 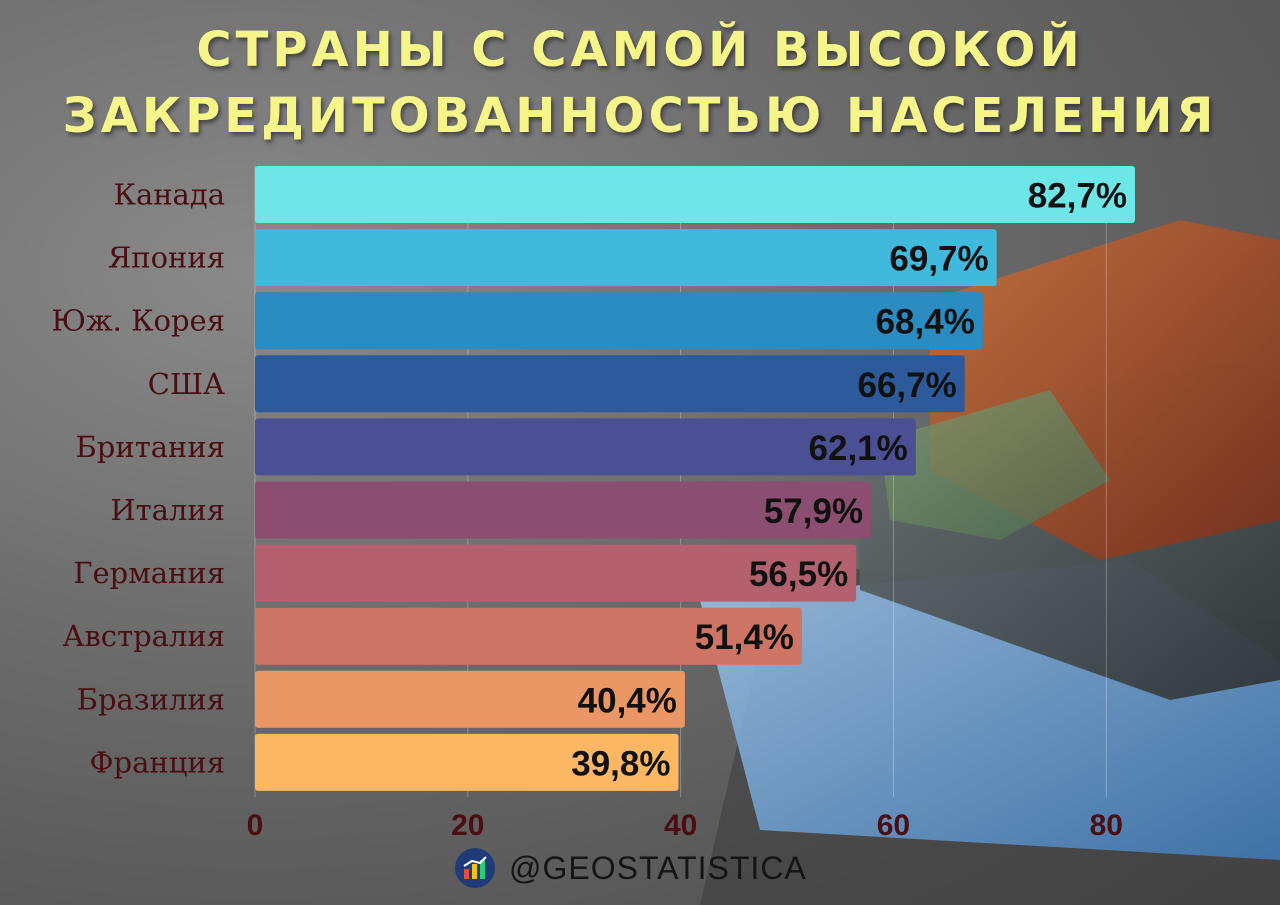 I want to click on footer-handle: @GEOSTATISTICA, so click(x=658, y=867).